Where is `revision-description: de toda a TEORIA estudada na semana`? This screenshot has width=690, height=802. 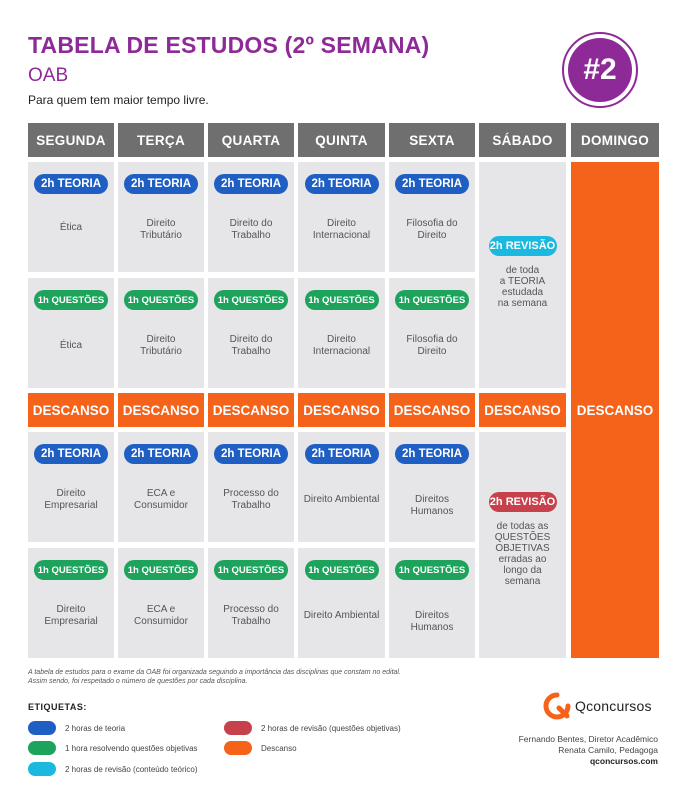 revision-description: de toda a TEORIA estudada na semana is located at coordinates (522, 287).